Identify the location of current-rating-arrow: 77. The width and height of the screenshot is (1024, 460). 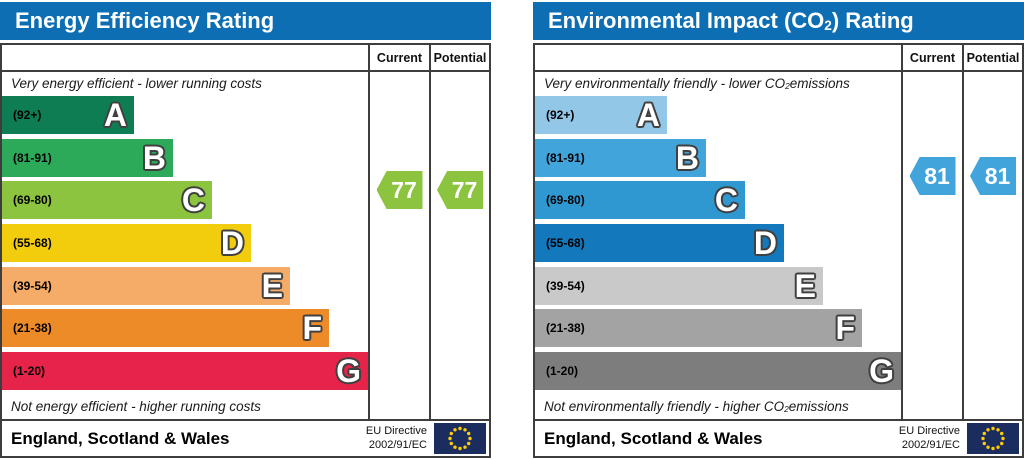
(399, 190).